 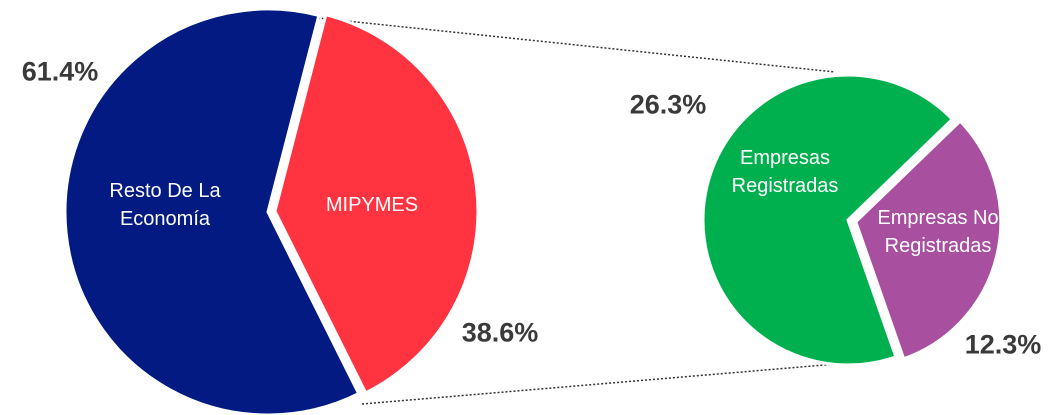 I want to click on value-label: 12.3%, so click(x=1003, y=344).